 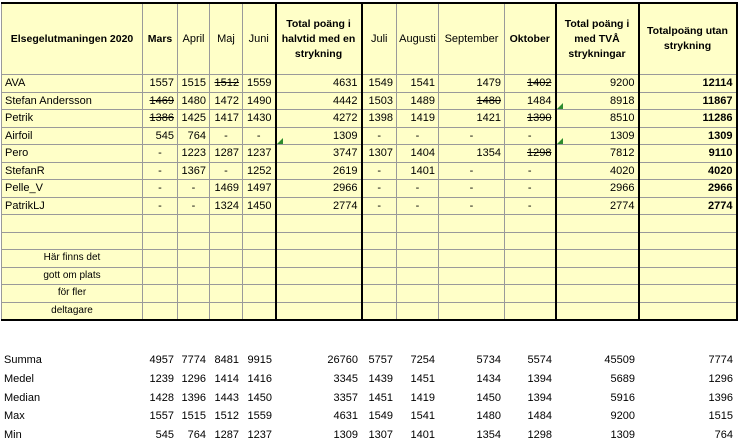 I want to click on header-maj: Maj, so click(x=226, y=38).